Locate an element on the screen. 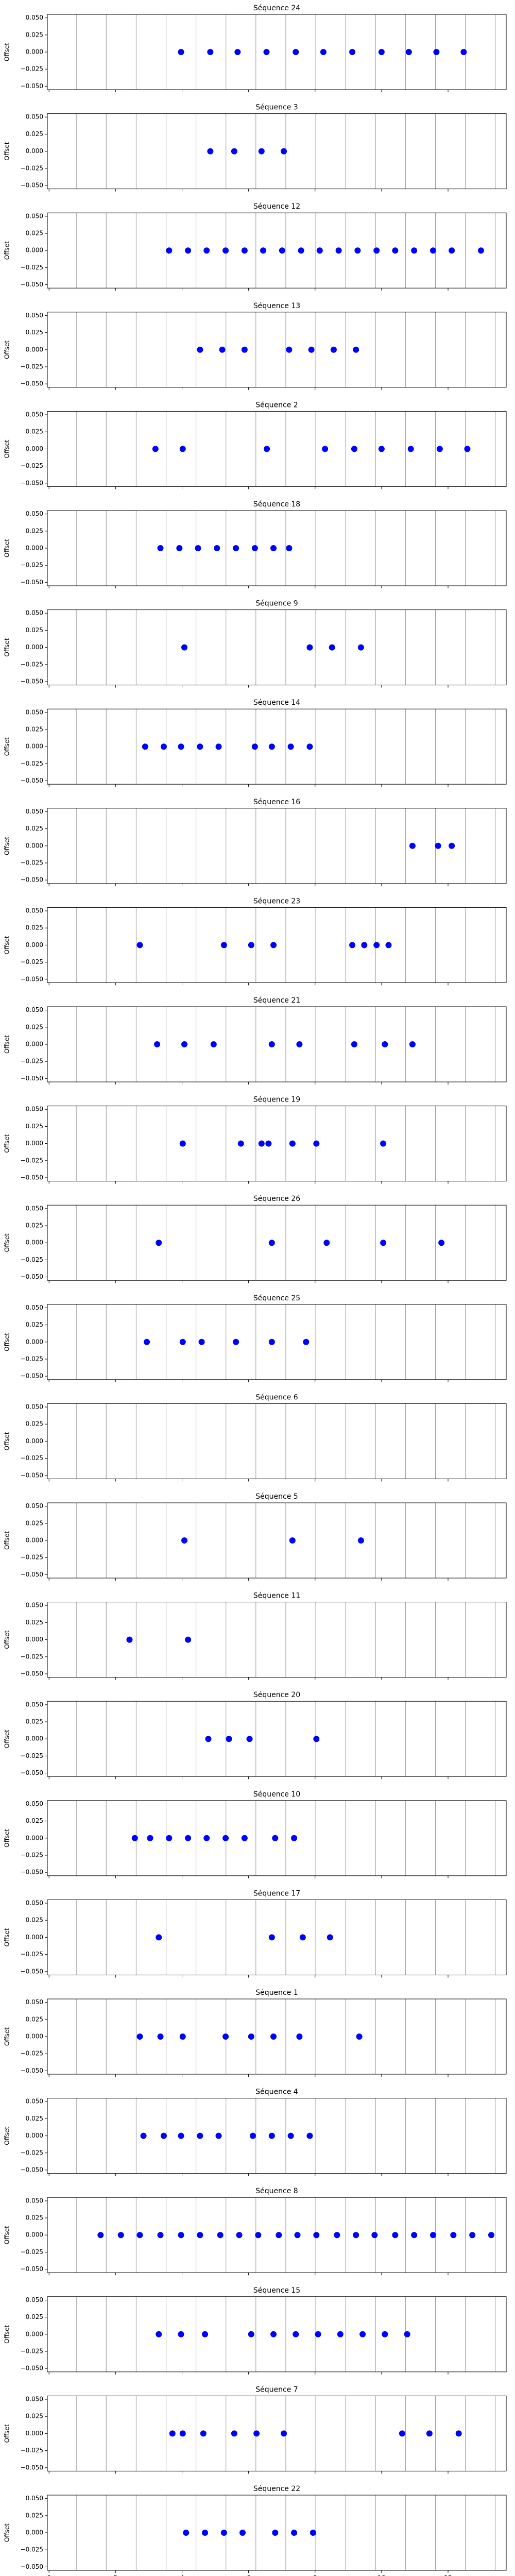  subplot-title: Séquence 23 is located at coordinates (276, 901).